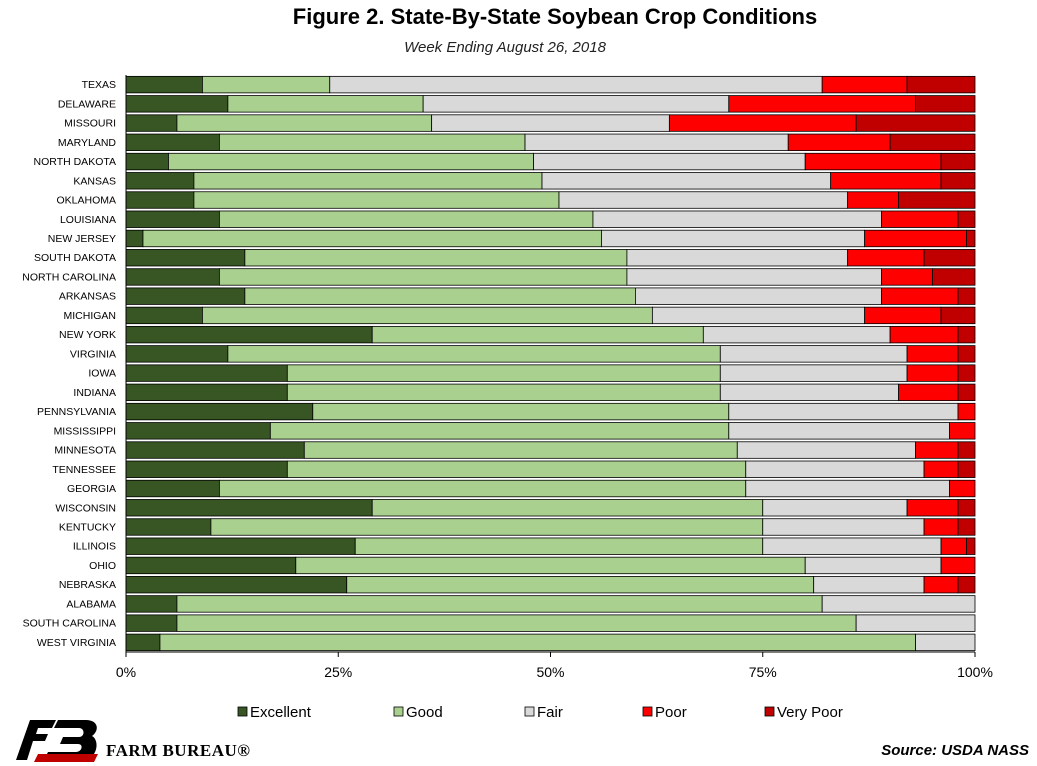 This screenshot has height=766, width=1037. Describe the element at coordinates (873, 161) in the screenshot. I see `bar-poor-north-dakota` at that location.